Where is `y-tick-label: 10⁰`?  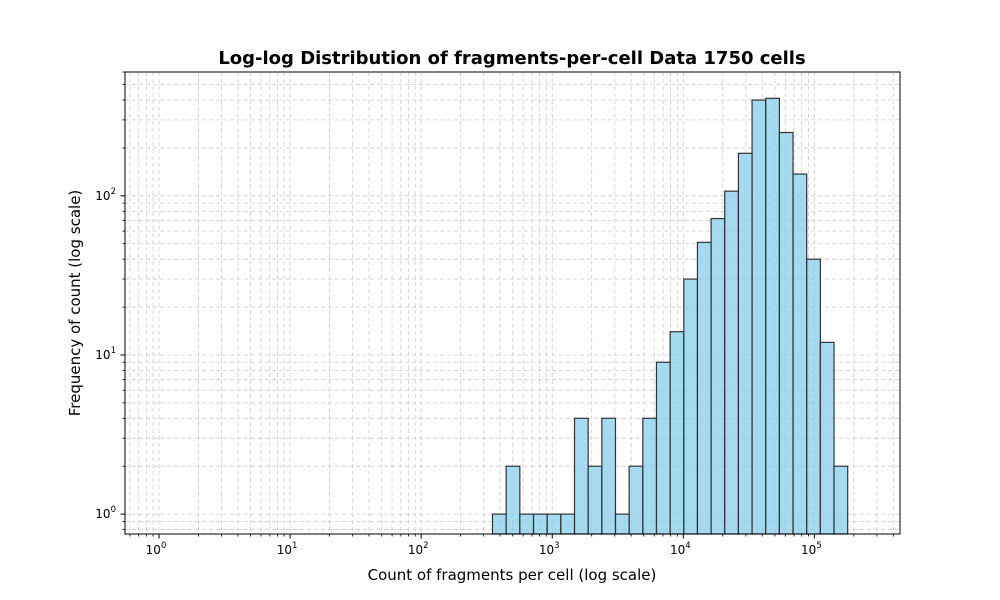 y-tick-label: 10⁰ is located at coordinates (105, 513).